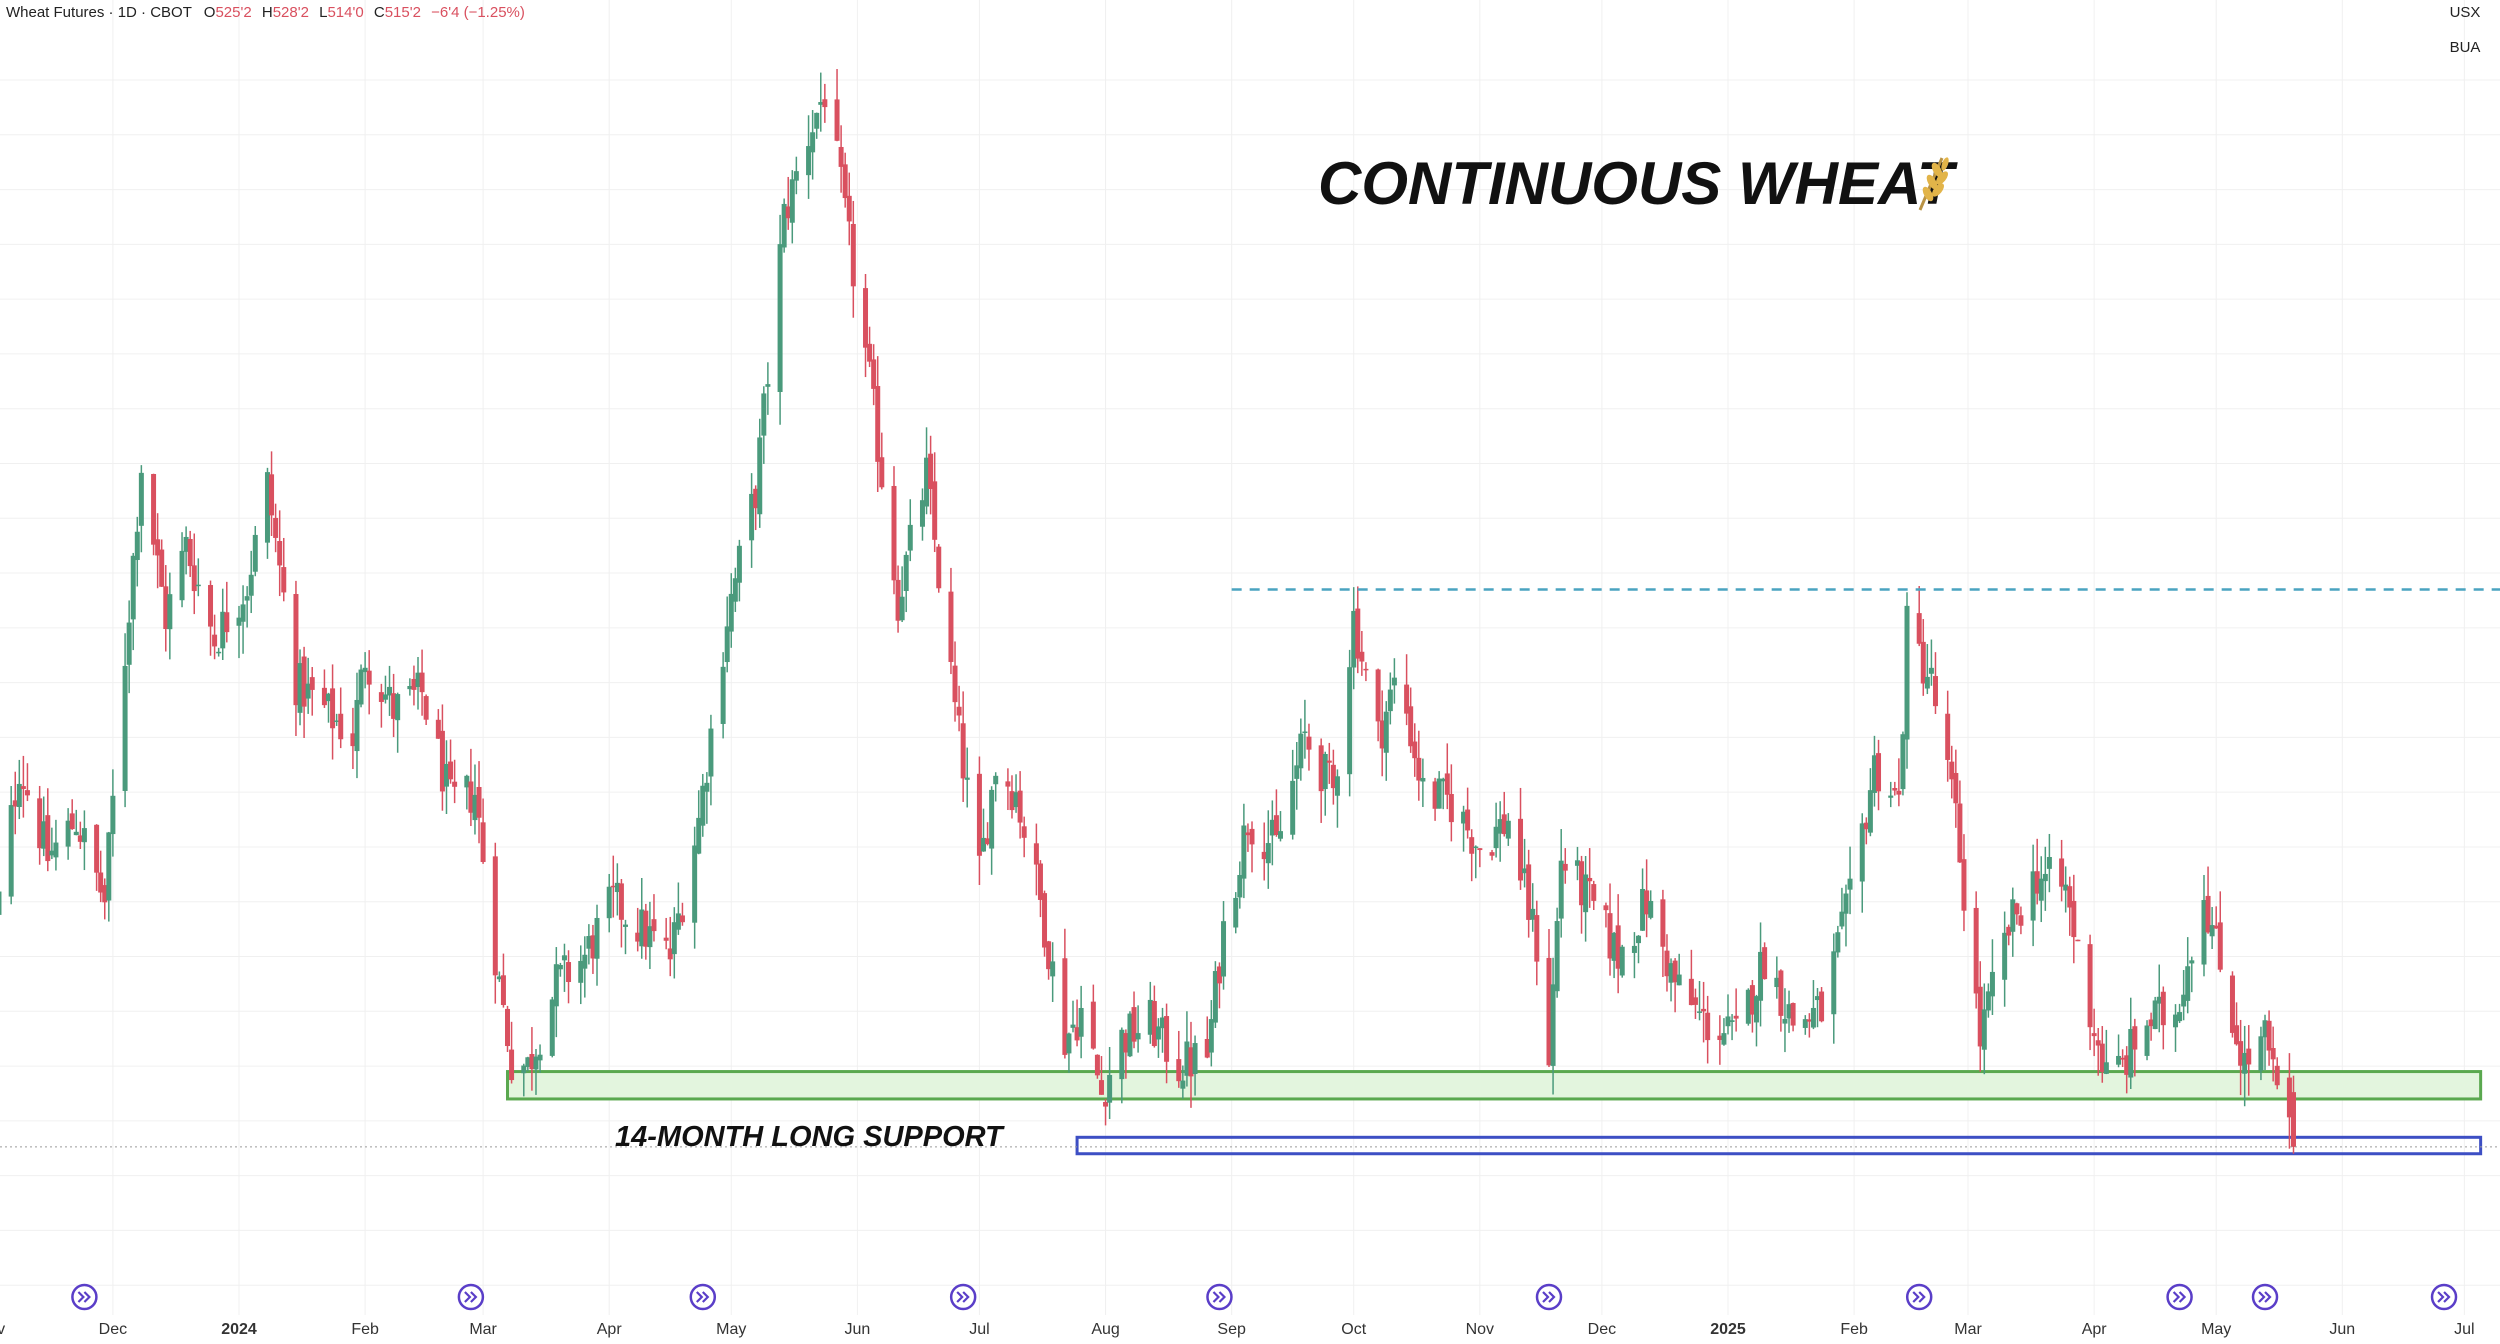  What do you see at coordinates (1353, 1329) in the screenshot?
I see `x-tick-label: Oct` at bounding box center [1353, 1329].